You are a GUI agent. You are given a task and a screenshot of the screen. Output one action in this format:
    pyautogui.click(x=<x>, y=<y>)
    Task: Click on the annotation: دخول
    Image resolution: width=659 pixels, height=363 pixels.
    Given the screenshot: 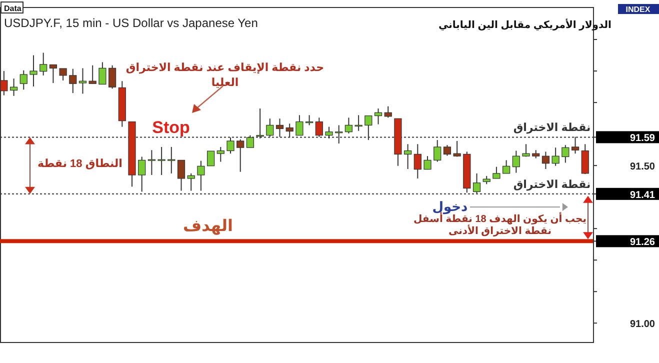 What is the action you would take?
    pyautogui.click(x=450, y=207)
    